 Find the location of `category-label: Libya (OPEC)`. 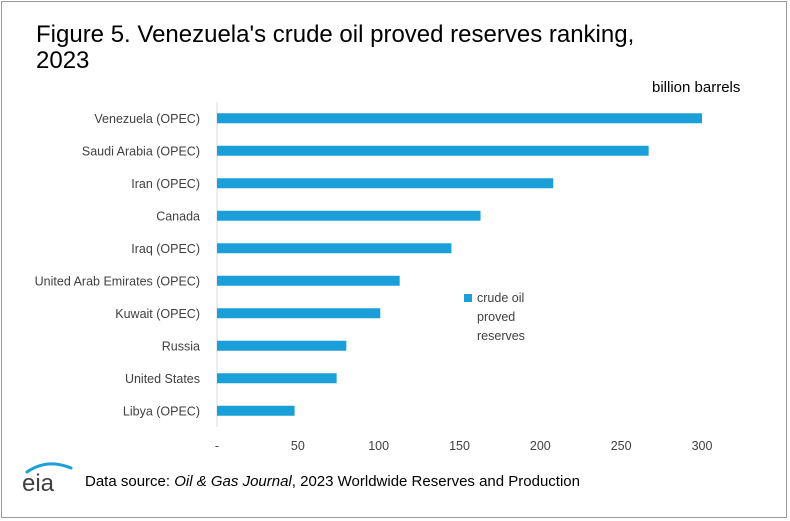

category-label: Libya (OPEC) is located at coordinates (161, 411).